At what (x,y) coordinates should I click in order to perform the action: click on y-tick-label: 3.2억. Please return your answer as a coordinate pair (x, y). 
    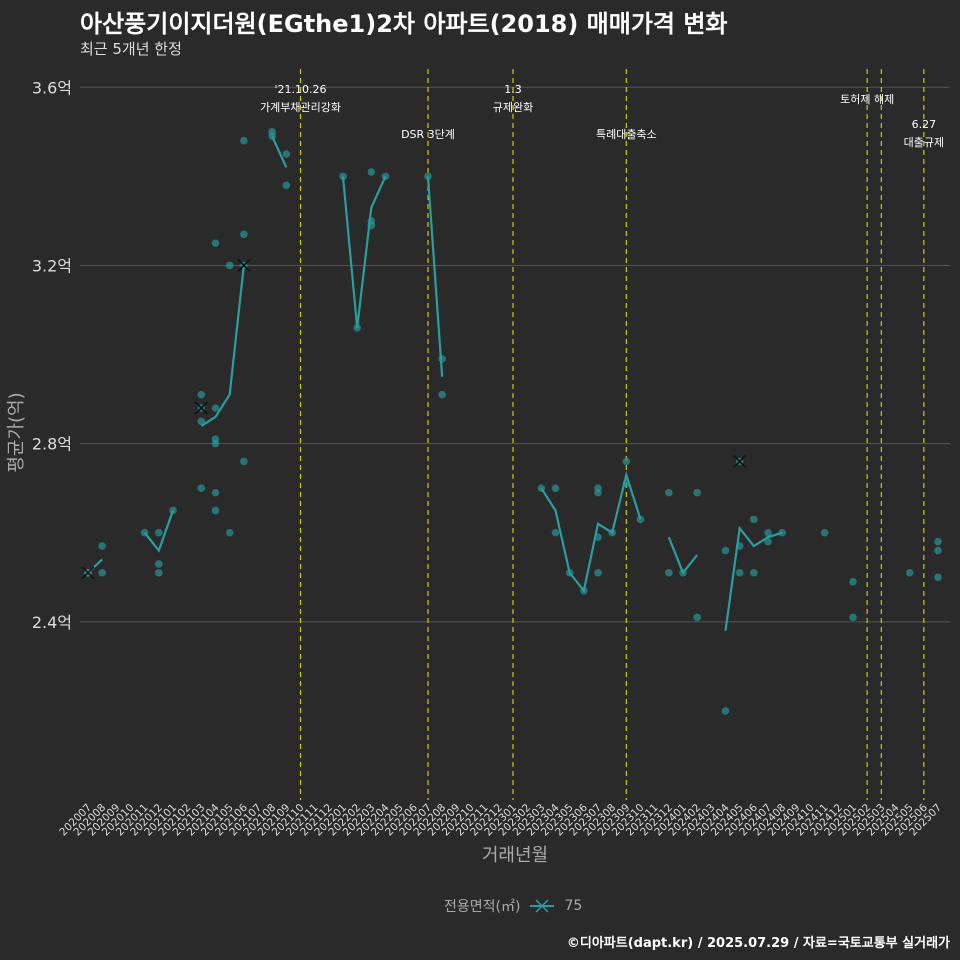
    Looking at the image, I should click on (52, 265).